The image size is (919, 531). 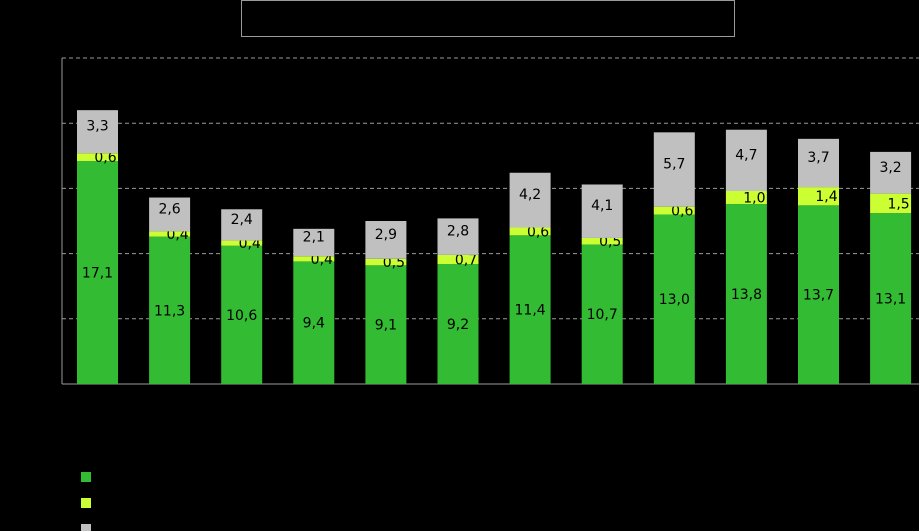 I want to click on data-label: 13,7, so click(x=818, y=296).